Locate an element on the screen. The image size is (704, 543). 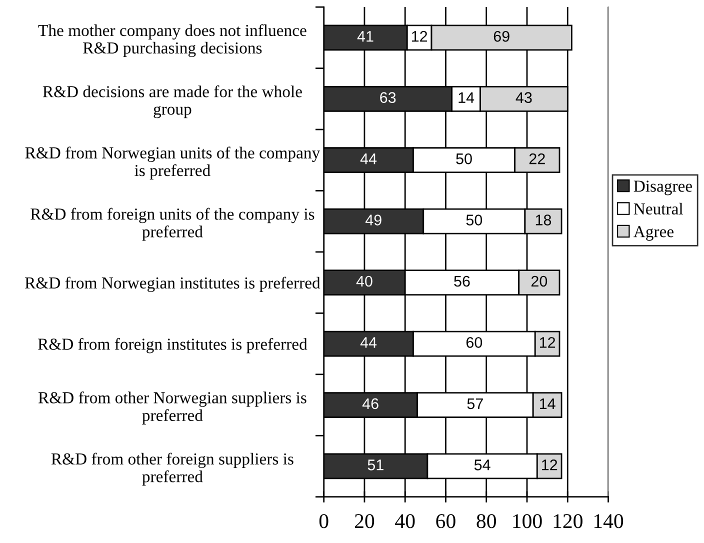
y-tick-label: R&D decisions are made for the whole group is located at coordinates (172, 101).